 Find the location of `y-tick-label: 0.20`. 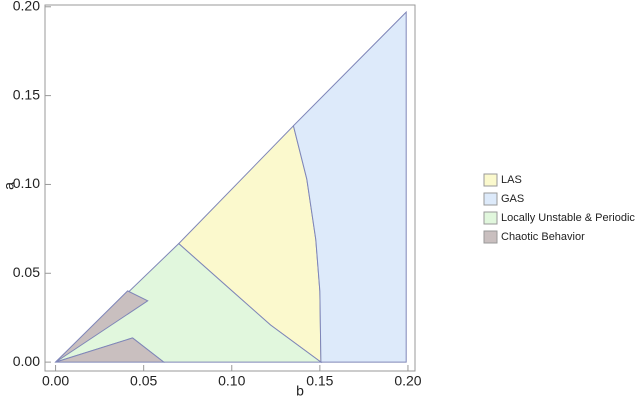

y-tick-label: 0.20 is located at coordinates (26, 6).